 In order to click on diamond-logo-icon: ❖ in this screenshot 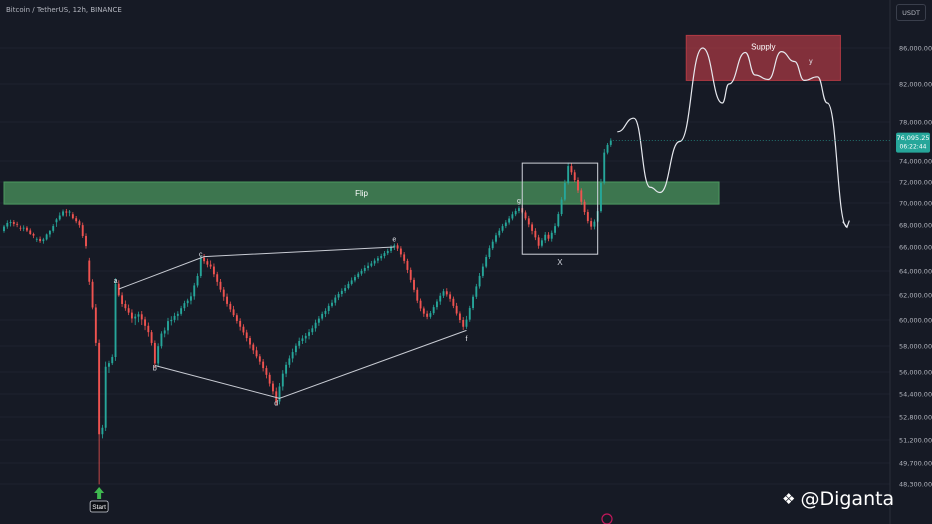, I will do `click(789, 499)`.